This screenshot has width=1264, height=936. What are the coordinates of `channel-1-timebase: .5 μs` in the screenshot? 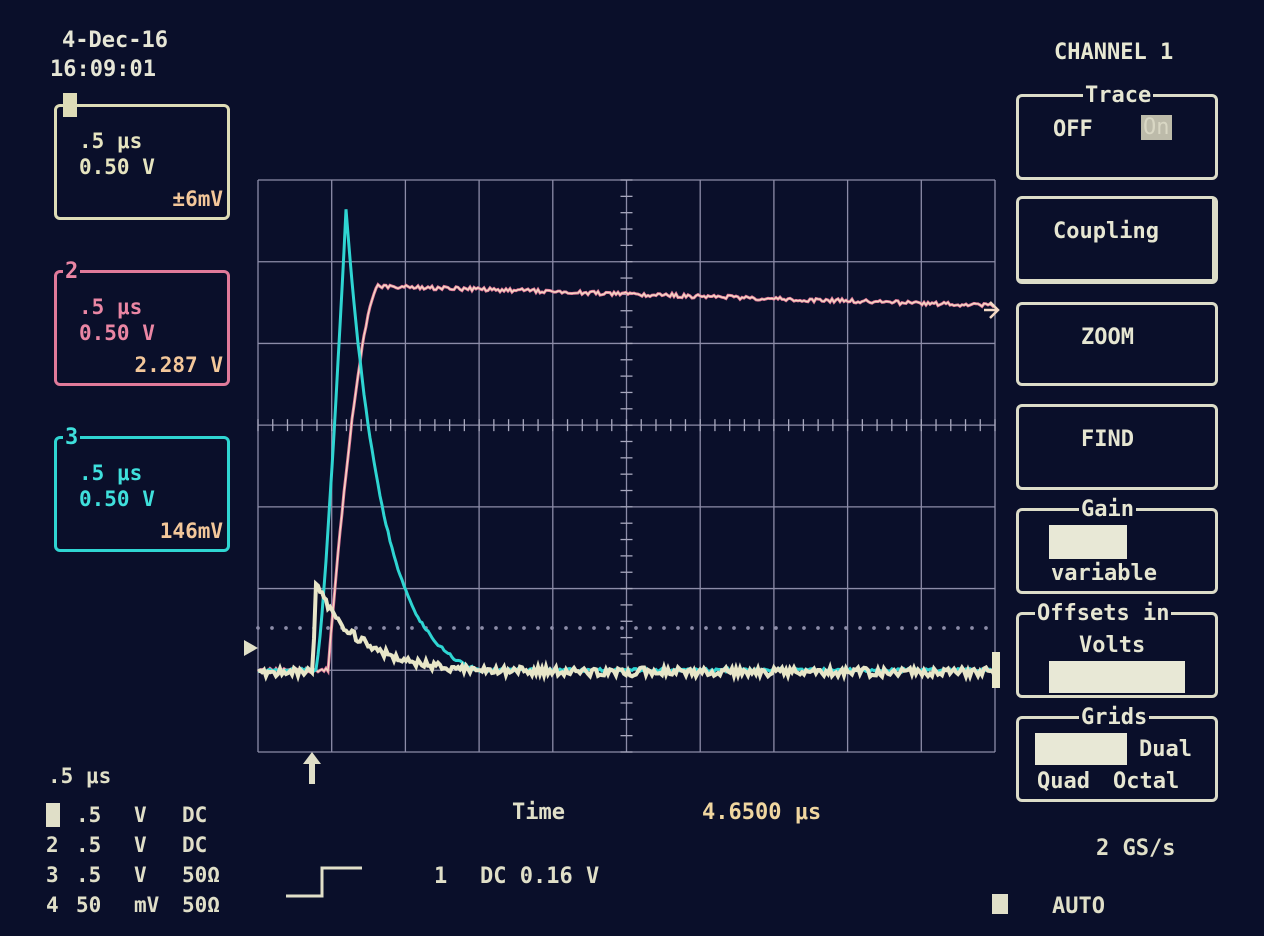 It's located at (110, 141).